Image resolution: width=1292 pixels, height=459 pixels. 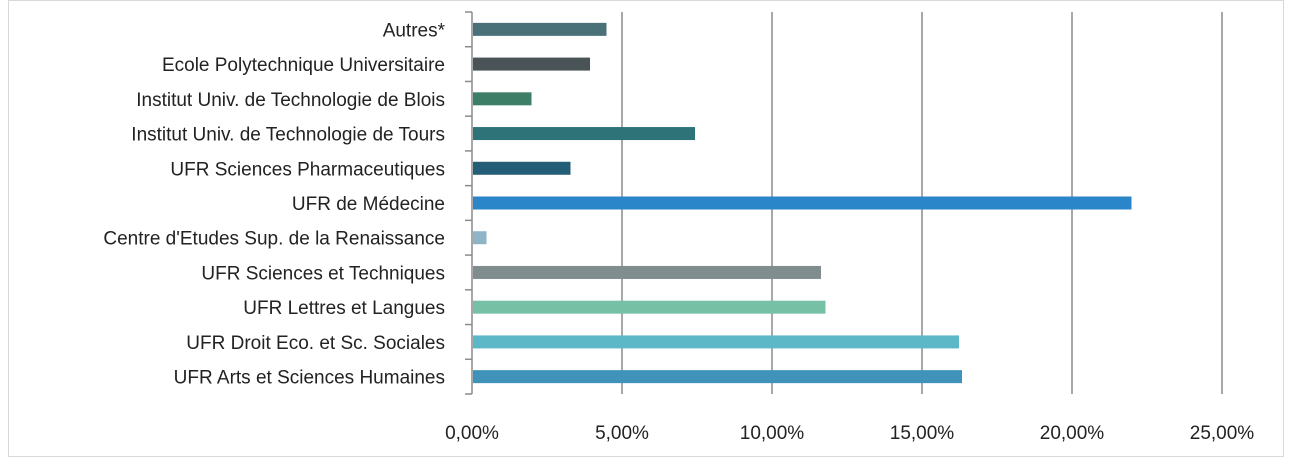 I want to click on x-tick-label: 10,00%, so click(x=772, y=433).